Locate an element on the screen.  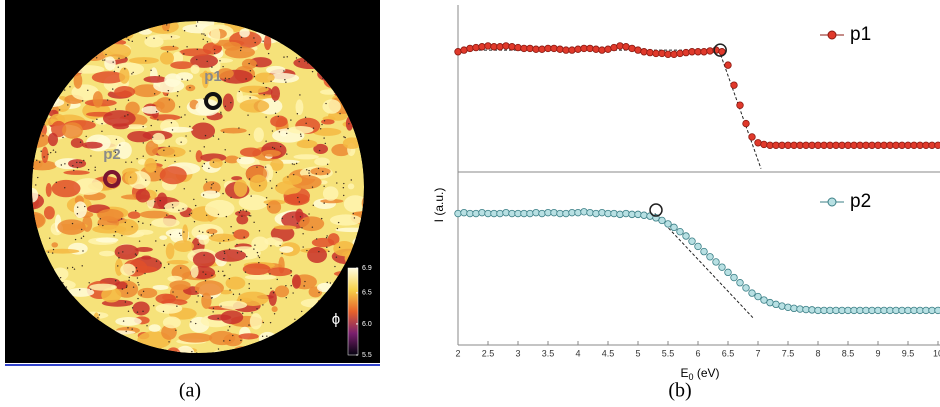
x-tick-label: 5 is located at coordinates (637, 353).